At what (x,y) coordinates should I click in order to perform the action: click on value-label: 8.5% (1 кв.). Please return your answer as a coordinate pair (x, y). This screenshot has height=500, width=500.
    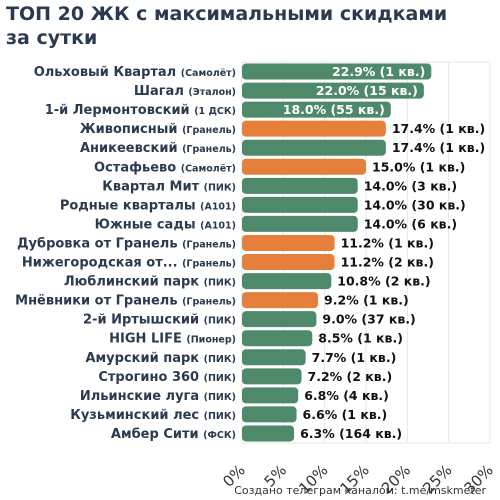
    Looking at the image, I should click on (360, 338).